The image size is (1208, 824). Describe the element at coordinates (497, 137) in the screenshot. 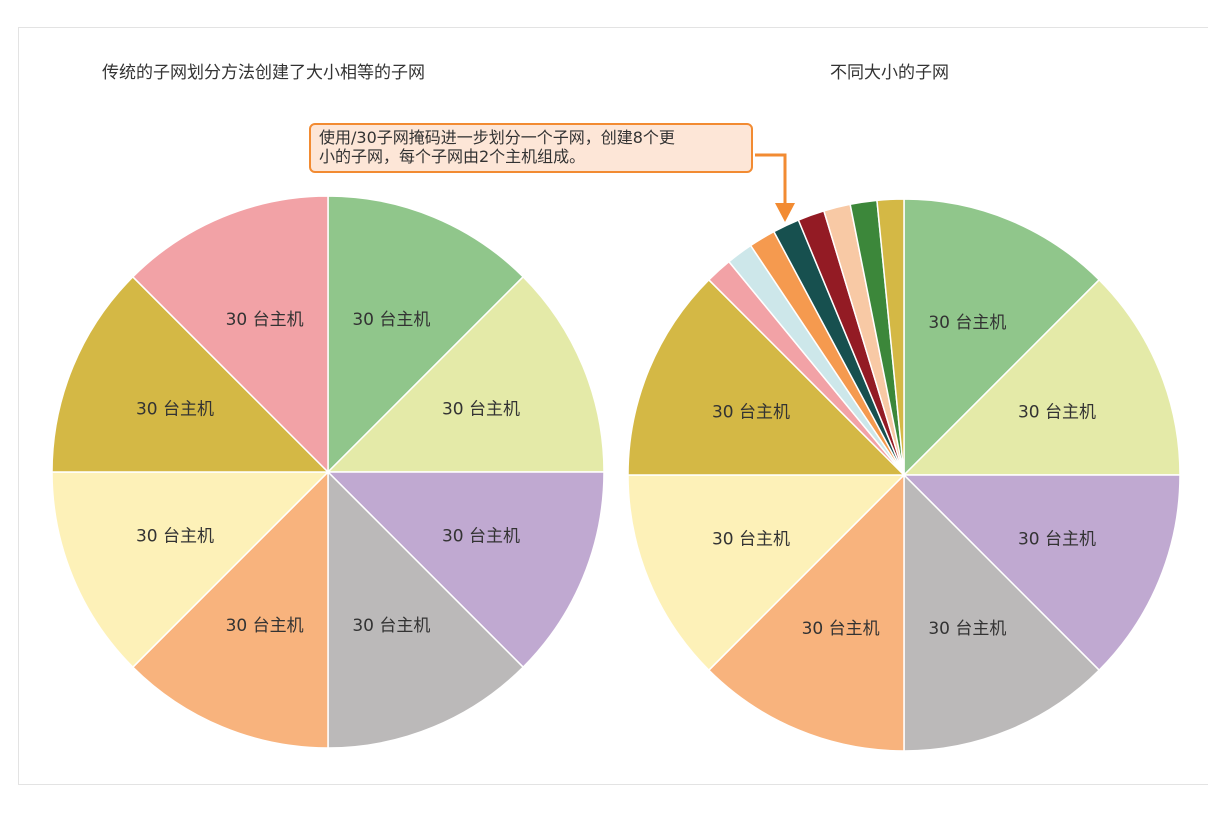

I see `callout-text-line-1: 使用/30子网掩码进一步划分一个子网，创建8个更` at that location.